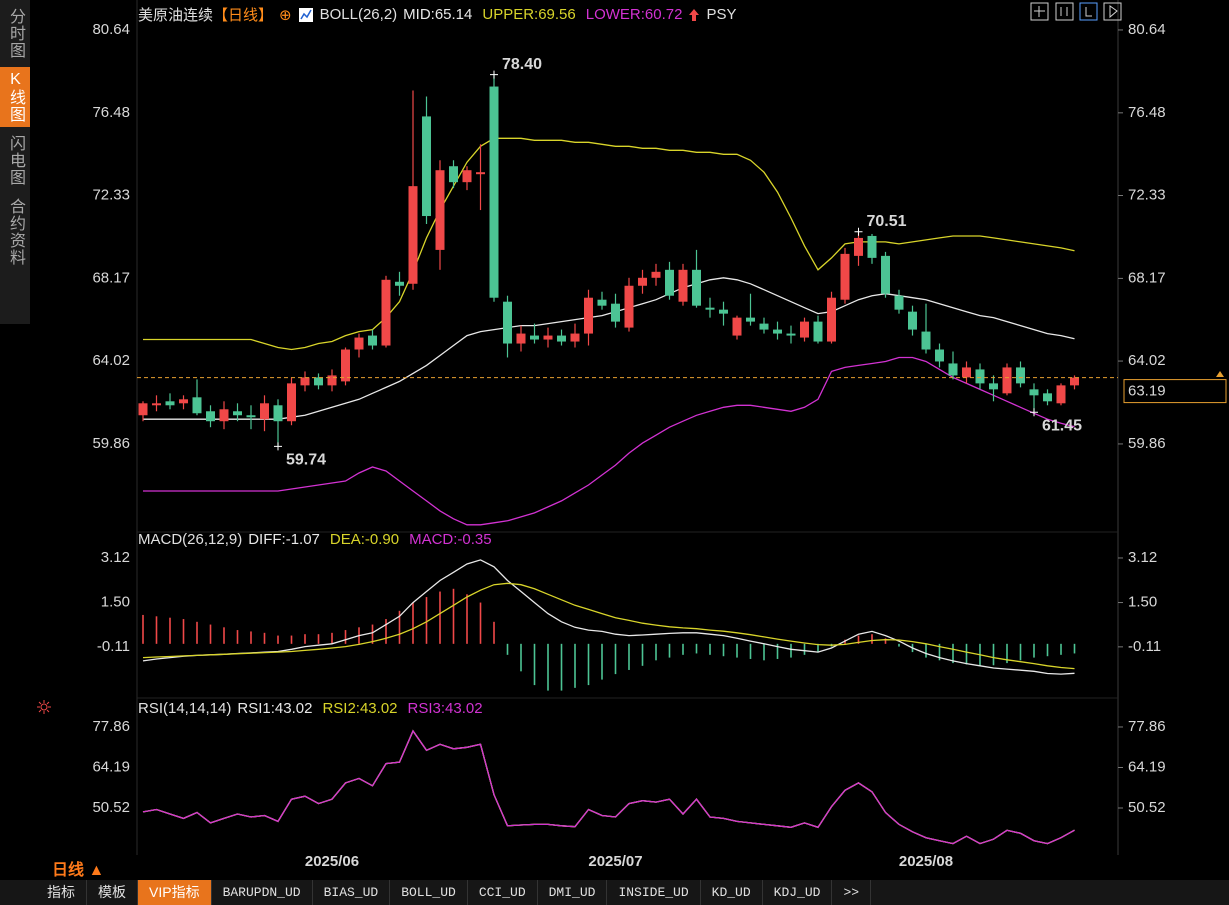 The height and width of the screenshot is (905, 1229). What do you see at coordinates (306, 460) in the screenshot?
I see `extreme-label: 59.74` at bounding box center [306, 460].